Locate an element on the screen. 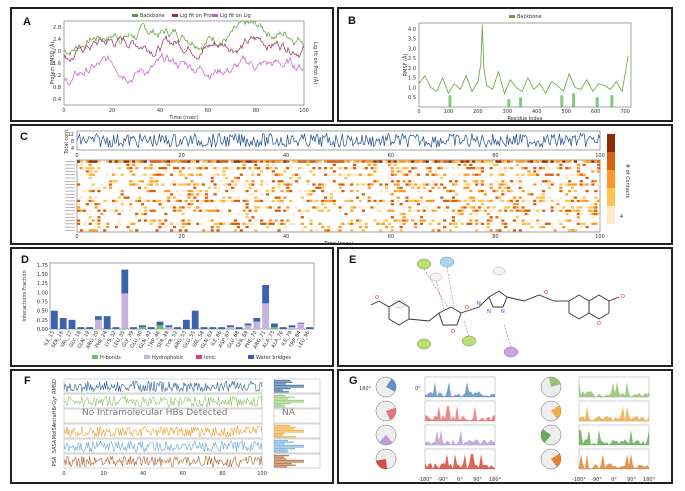  x-tick-label: 20 is located at coordinates (112, 111).